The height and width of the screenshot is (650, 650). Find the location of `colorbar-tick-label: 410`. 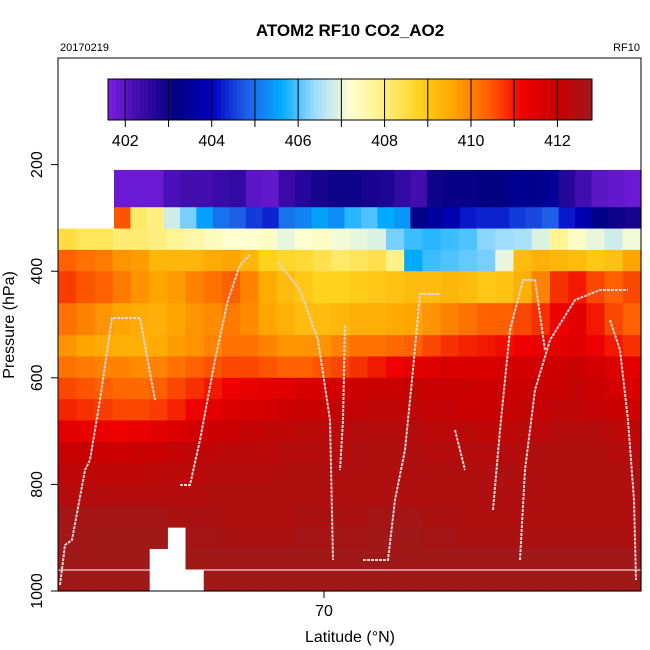

colorbar-tick-label: 410 is located at coordinates (471, 141).